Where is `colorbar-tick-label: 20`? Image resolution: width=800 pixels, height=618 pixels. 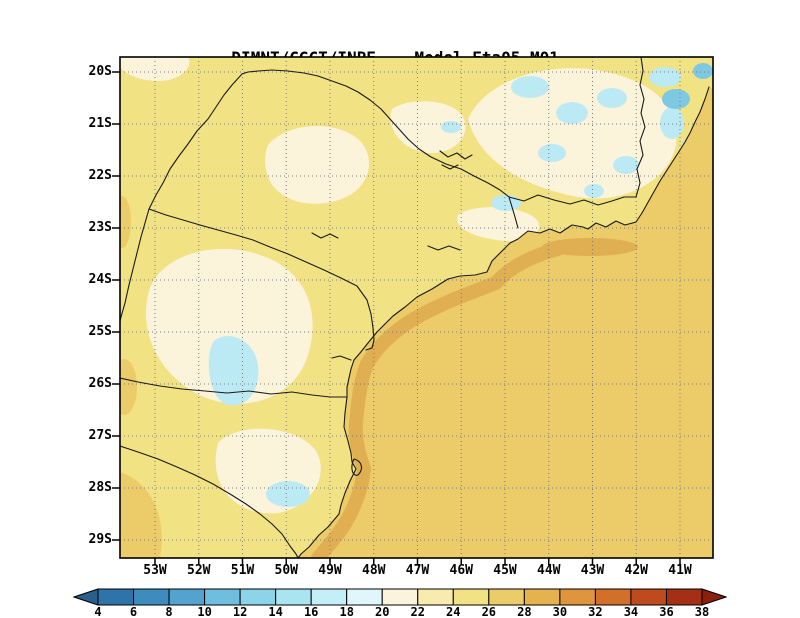 colorbar-tick-label: 20 is located at coordinates (382, 611).